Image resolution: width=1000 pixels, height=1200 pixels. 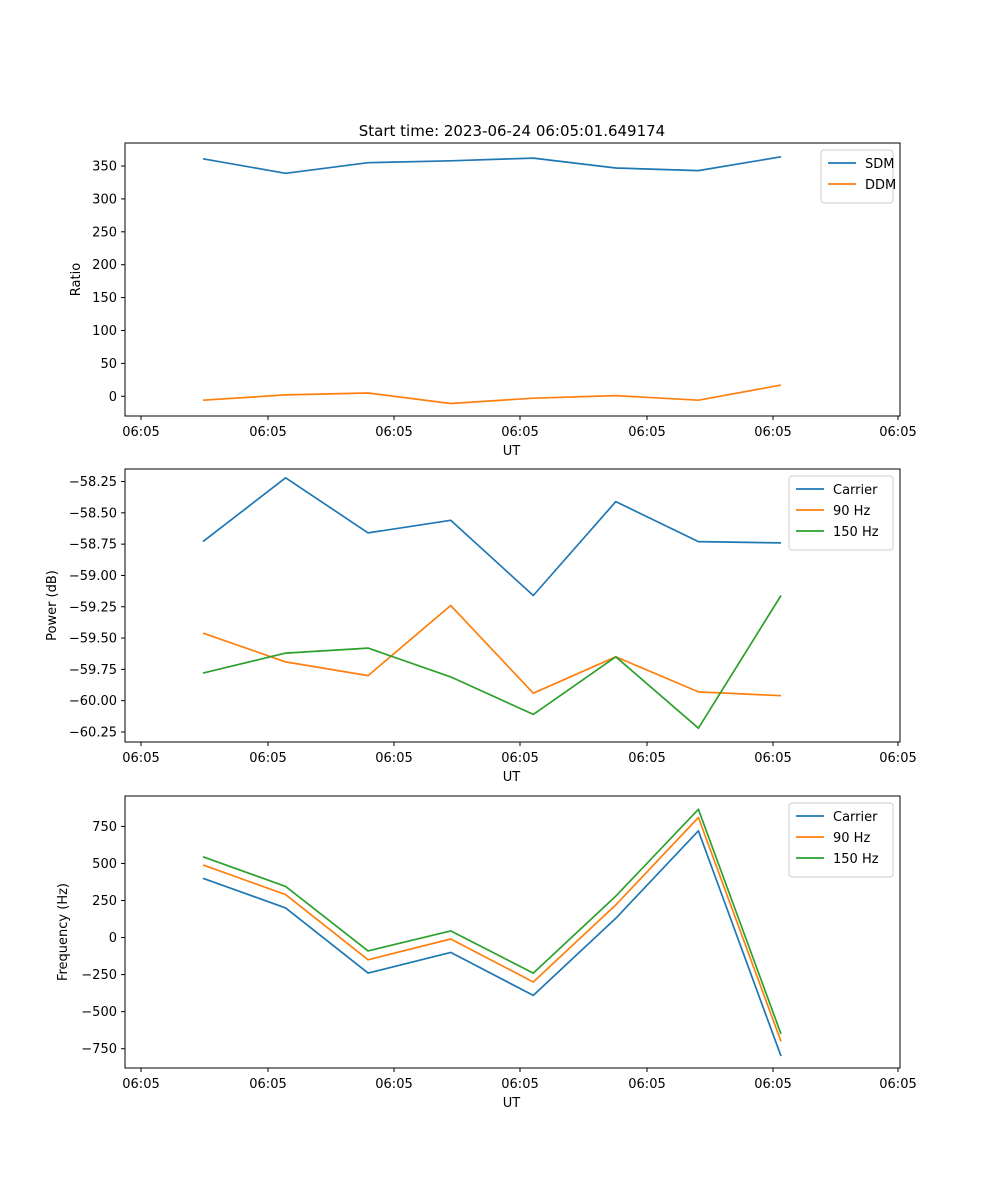 I want to click on y-tick-label: −59.50, so click(x=93, y=639).